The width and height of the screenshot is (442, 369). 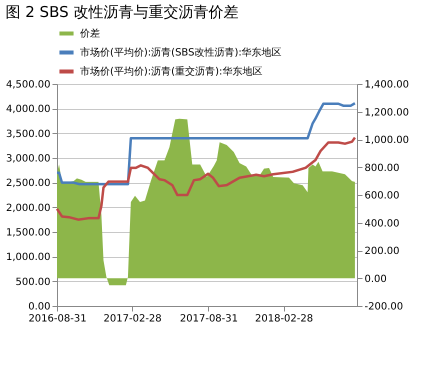 What do you see at coordinates (28, 134) in the screenshot?
I see `y-tick-label: 3,500.00` at bounding box center [28, 134].